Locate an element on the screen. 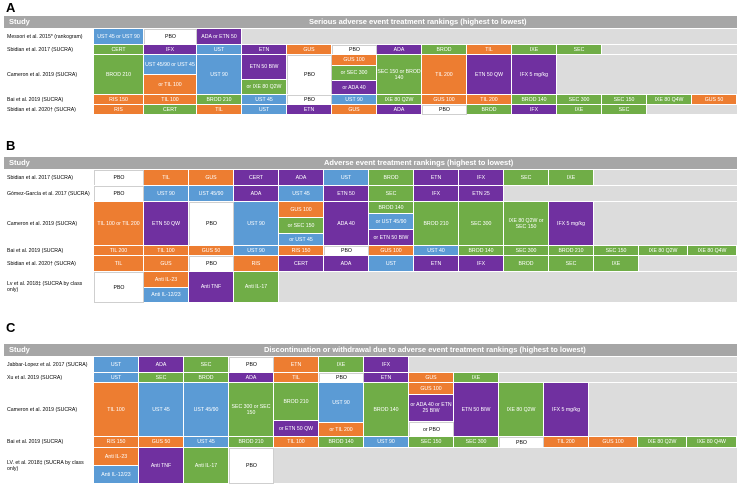  rank-cell: IXE 80 Q2W or SEC 150 is located at coordinates (526, 224).